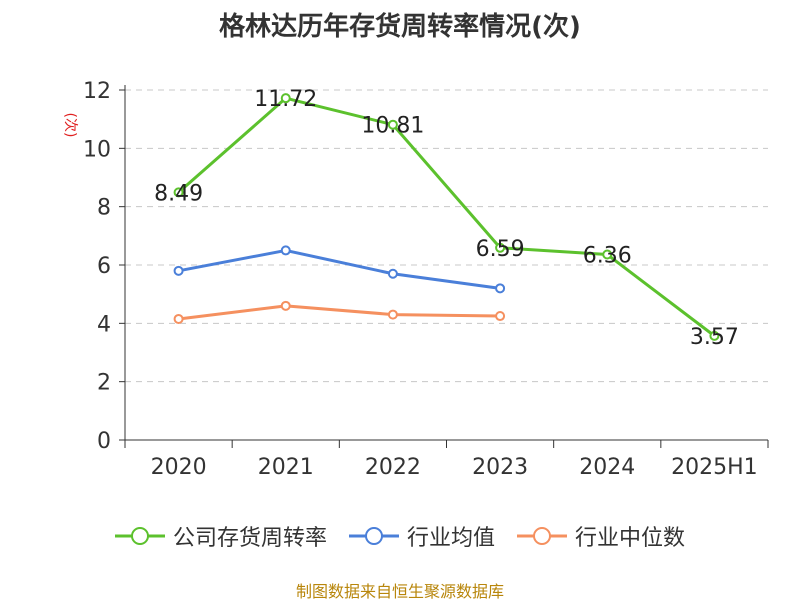 The image size is (800, 602). I want to click on legend-swatch-company, so click(139, 536).